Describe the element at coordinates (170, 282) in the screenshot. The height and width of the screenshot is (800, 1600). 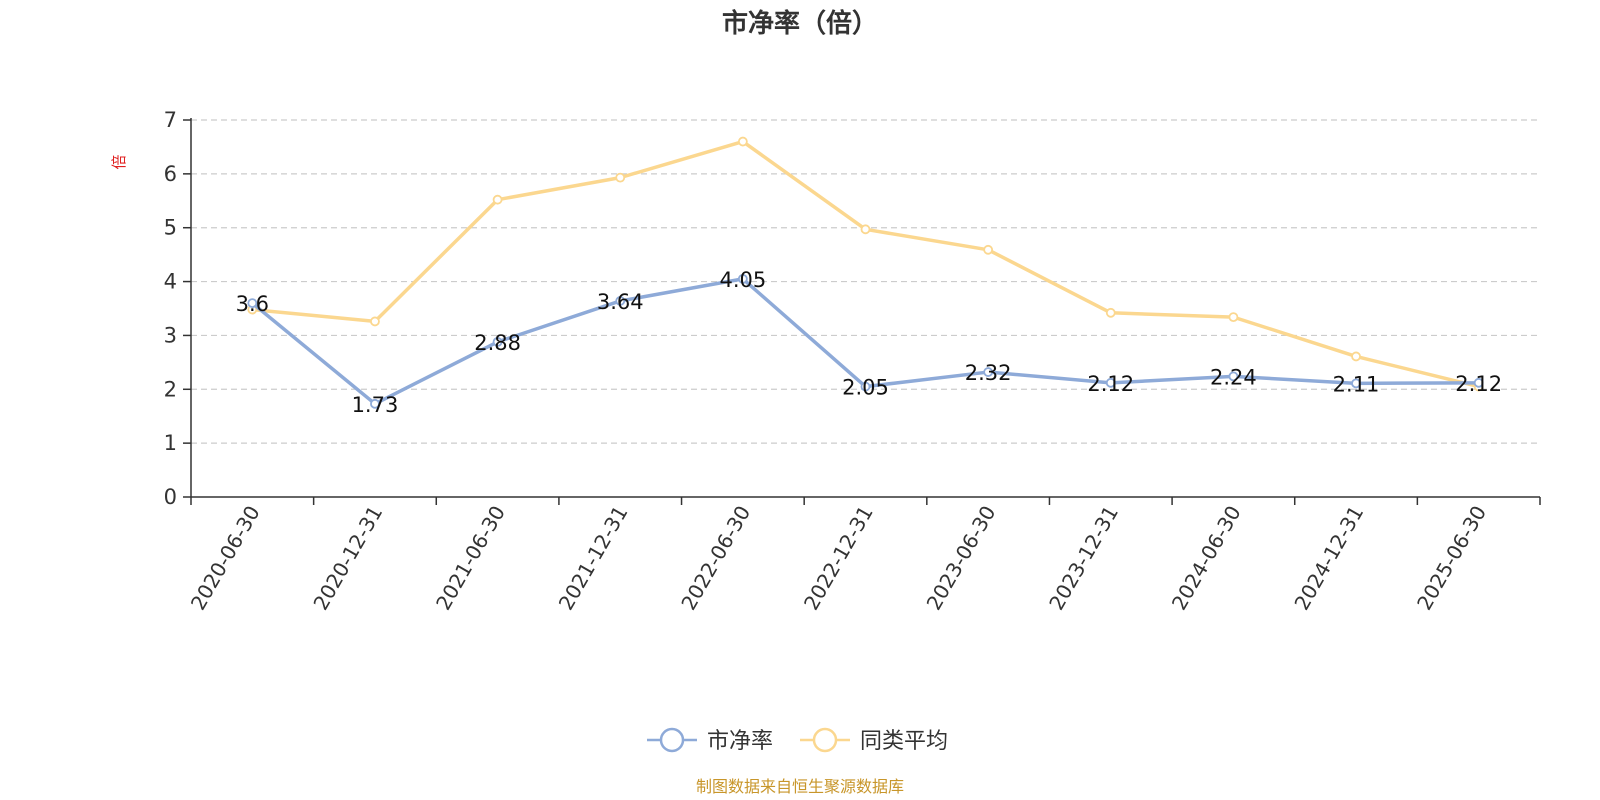
I see `y-tick-label: 4` at that location.